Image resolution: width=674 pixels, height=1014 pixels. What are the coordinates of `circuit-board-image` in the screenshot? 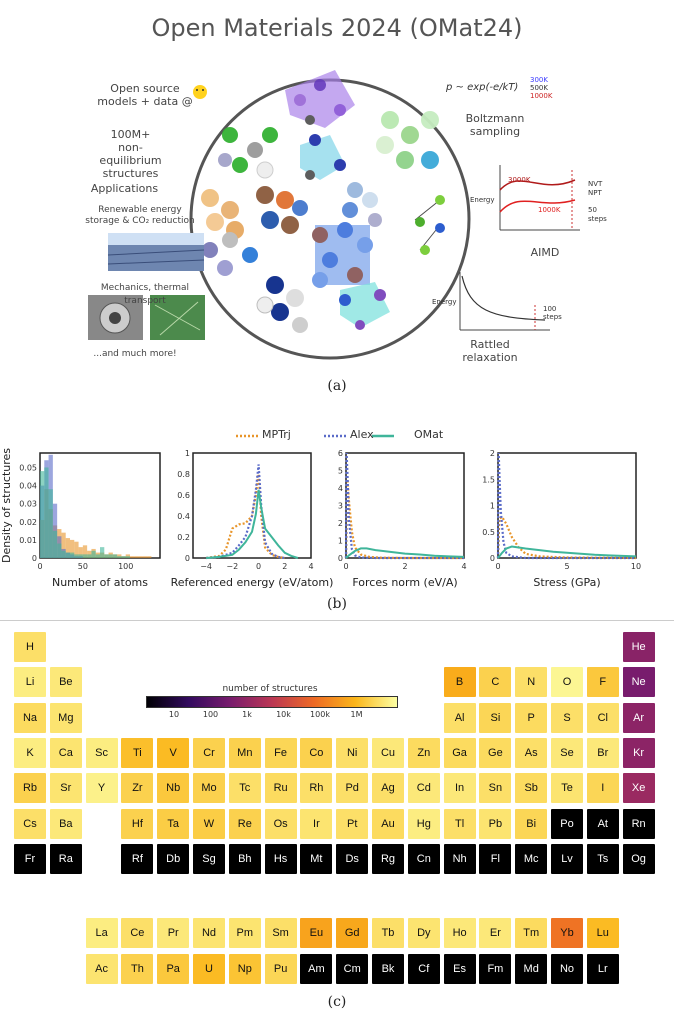 It's located at (177, 317).